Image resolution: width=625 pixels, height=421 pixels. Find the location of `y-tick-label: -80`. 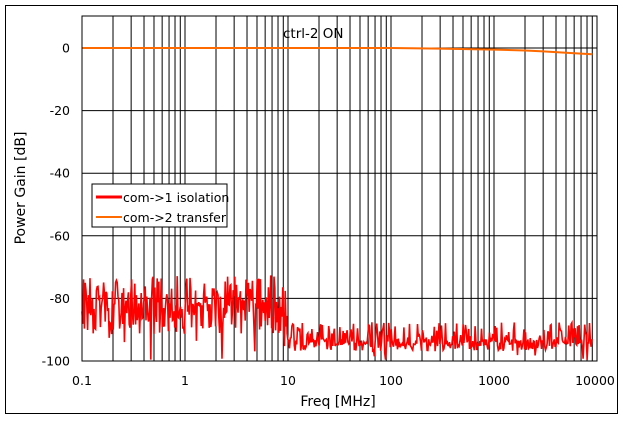

y-tick-label: -80 is located at coordinates (60, 298).